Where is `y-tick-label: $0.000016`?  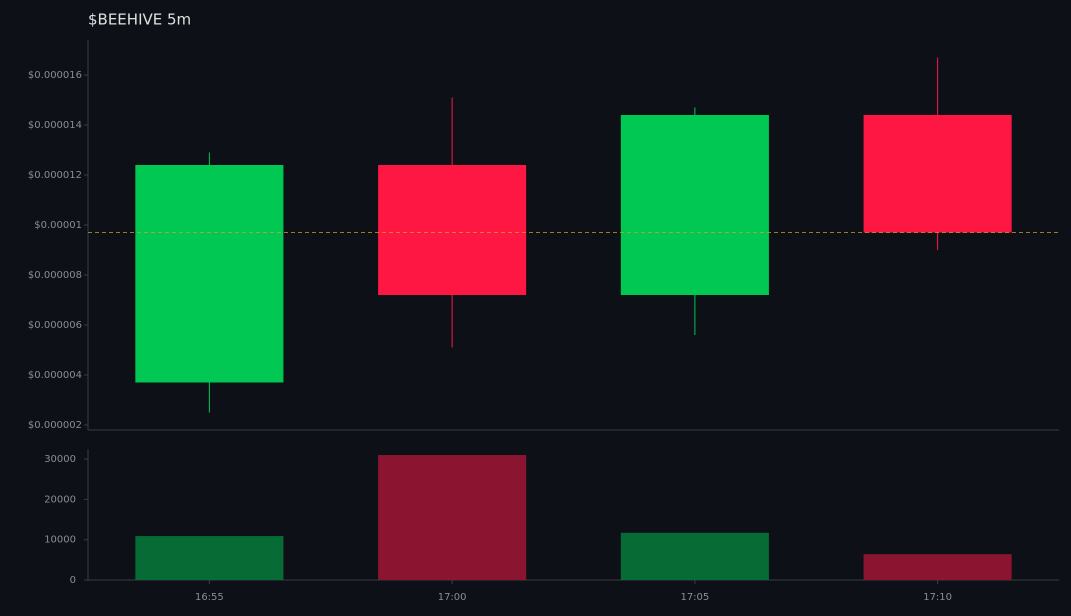
y-tick-label: $0.000016 is located at coordinates (55, 75).